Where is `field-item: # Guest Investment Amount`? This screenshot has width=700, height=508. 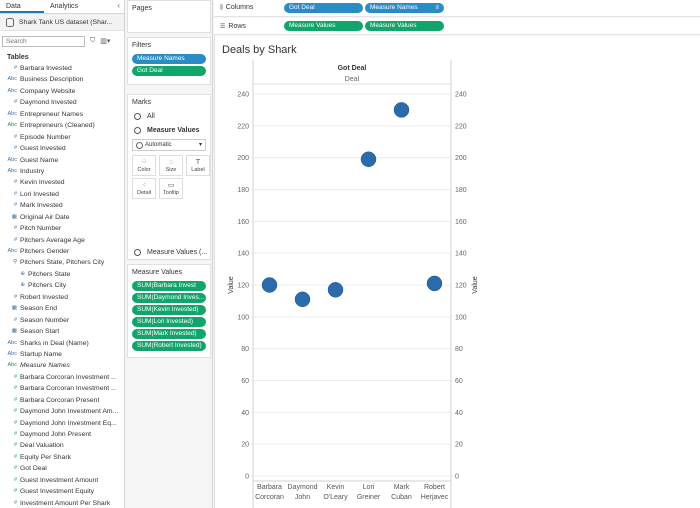 field-item: # Guest Investment Amount is located at coordinates (62, 480).